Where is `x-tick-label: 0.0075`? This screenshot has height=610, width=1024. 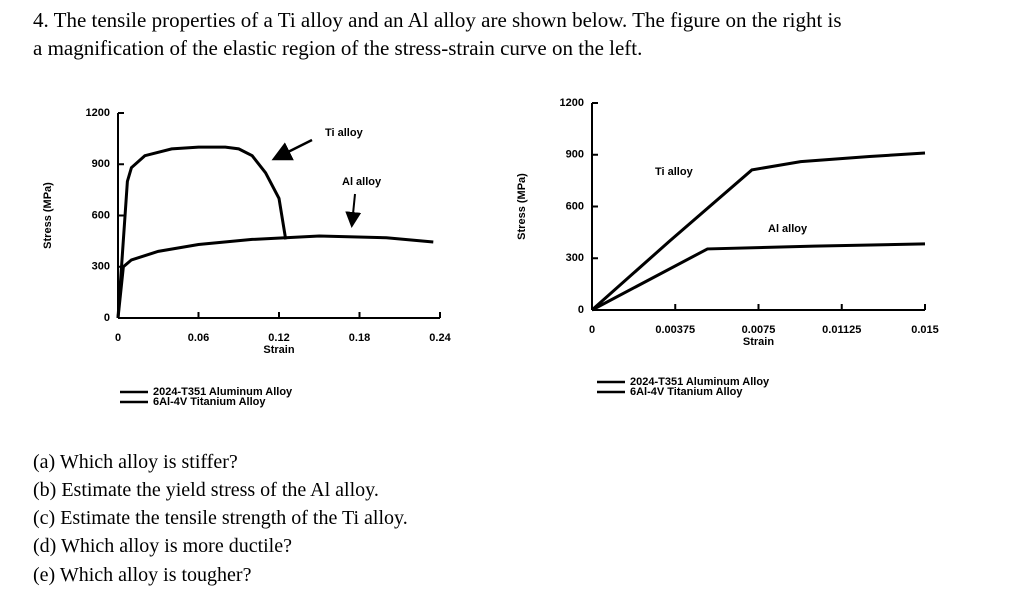
x-tick-label: 0.0075 is located at coordinates (759, 330).